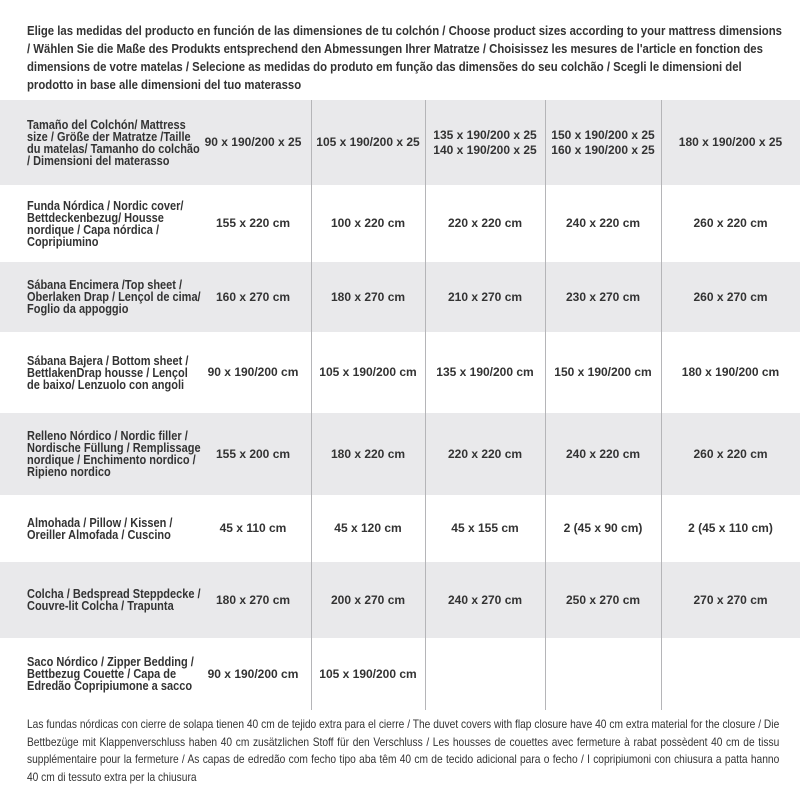  Describe the element at coordinates (603, 296) in the screenshot. I see `size-cell: 230 x 270 cm` at that location.